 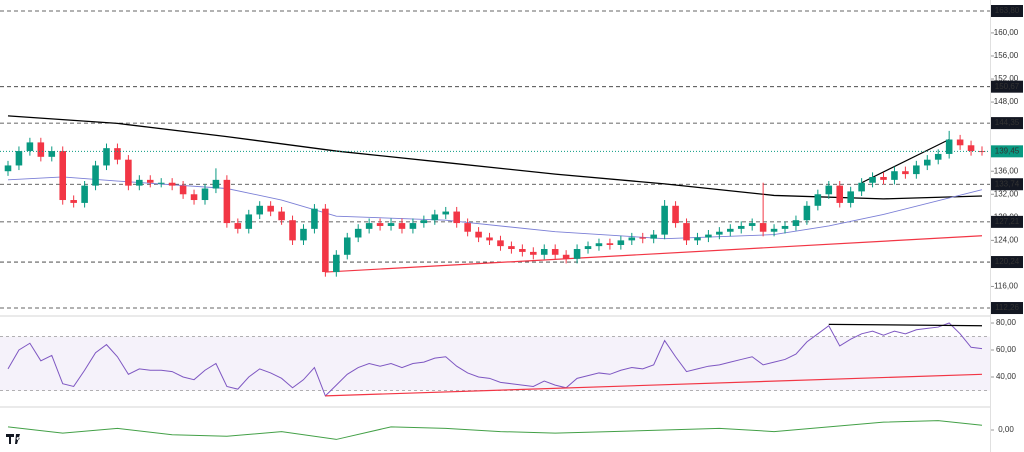 What do you see at coordinates (1006, 78) in the screenshot?
I see `y-tick-label: 152,00` at bounding box center [1006, 78].